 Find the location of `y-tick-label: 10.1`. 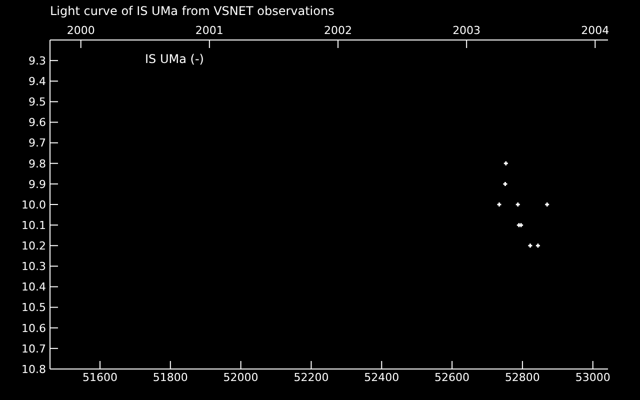

y-tick-label: 10.1 is located at coordinates (34, 225).